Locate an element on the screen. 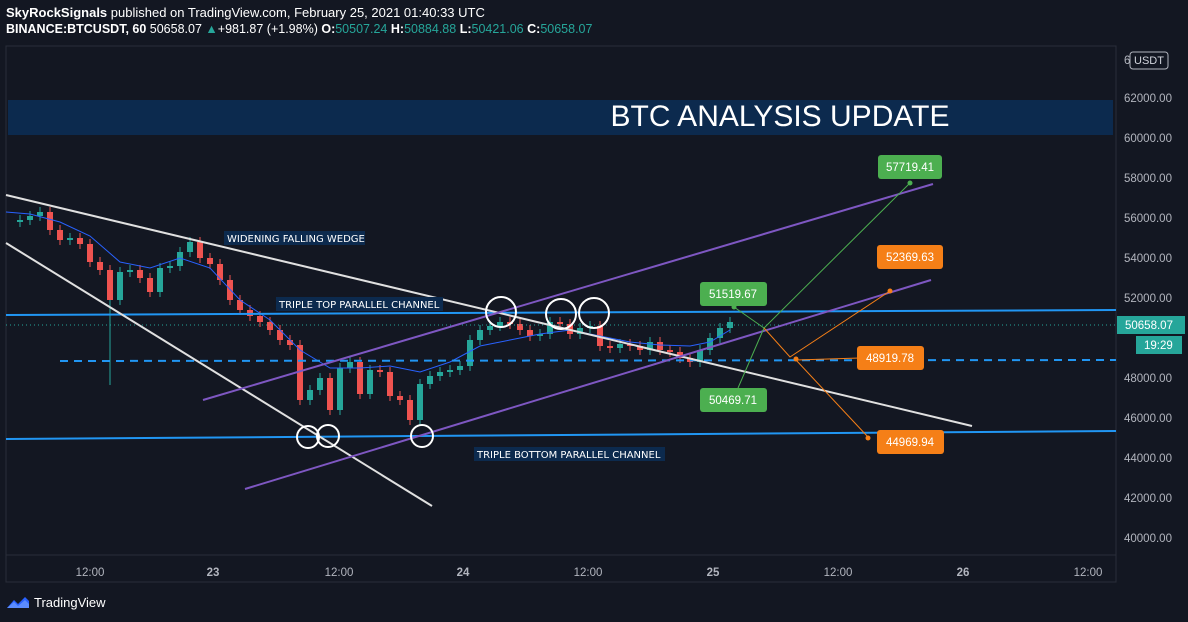  green-target-dot is located at coordinates (910, 183).